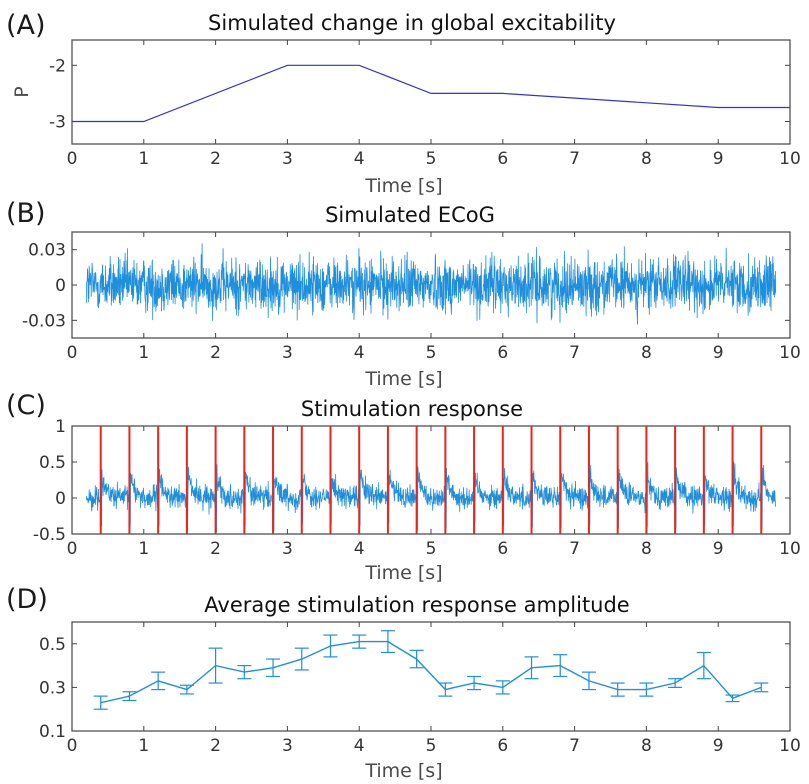 The image size is (809, 784). What do you see at coordinates (72, 746) in the screenshot?
I see `panel-d-xtick-label: 0` at bounding box center [72, 746].